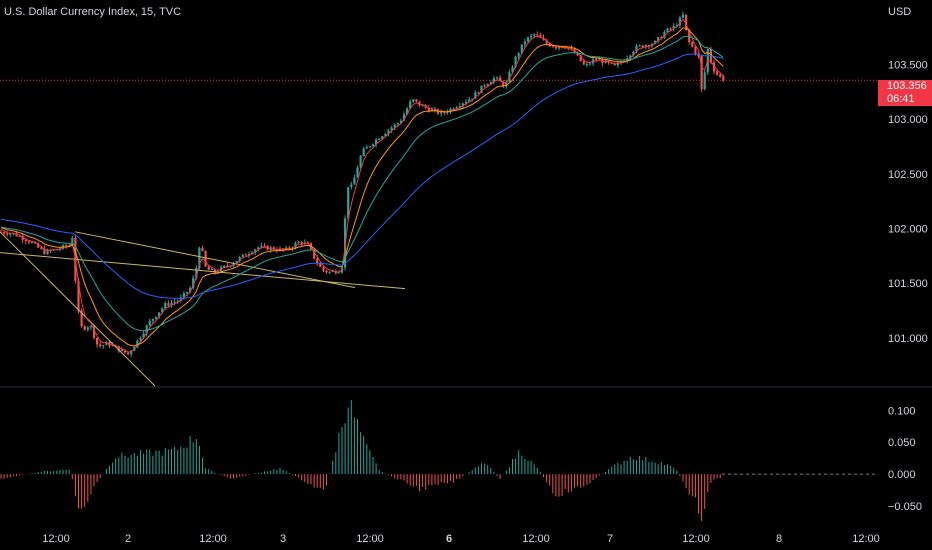 Image resolution: width=932 pixels, height=550 pixels. Describe the element at coordinates (902, 443) in the screenshot. I see `oscillator-axis-tick: 0.050` at that location.